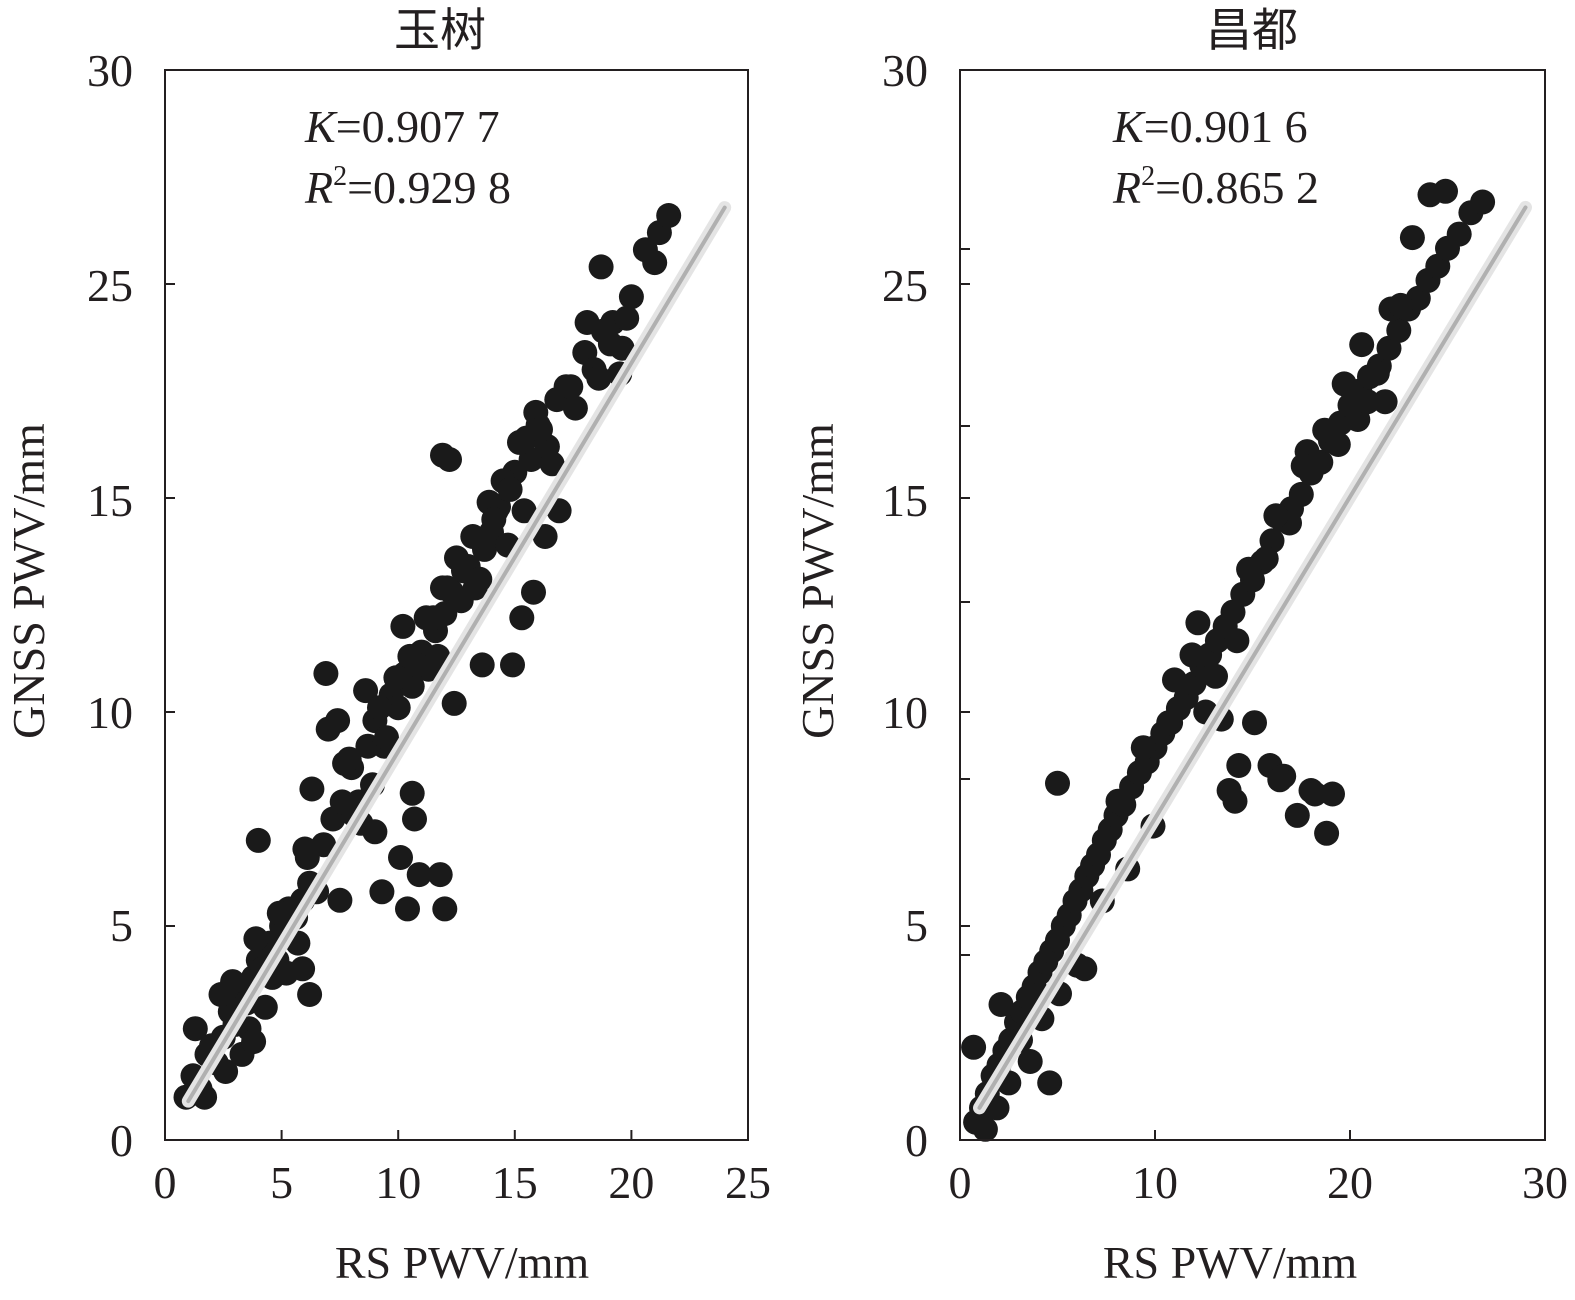 The image size is (1575, 1300). I want to click on x-tick-label: 5, so click(281, 1182).